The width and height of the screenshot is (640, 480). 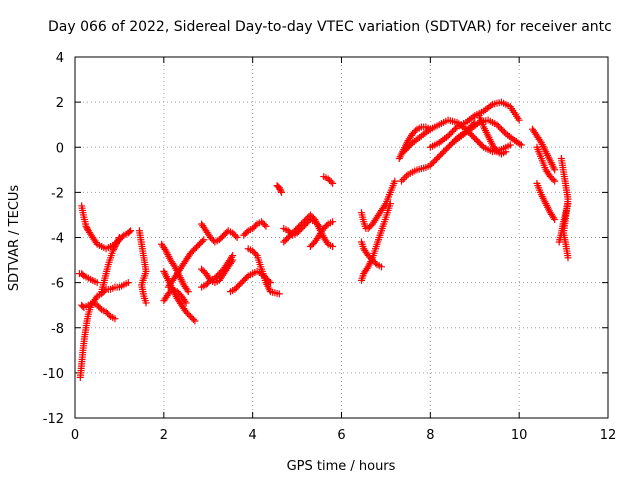 What do you see at coordinates (57, 239) in the screenshot?
I see `y-tick-label: -4` at bounding box center [57, 239].